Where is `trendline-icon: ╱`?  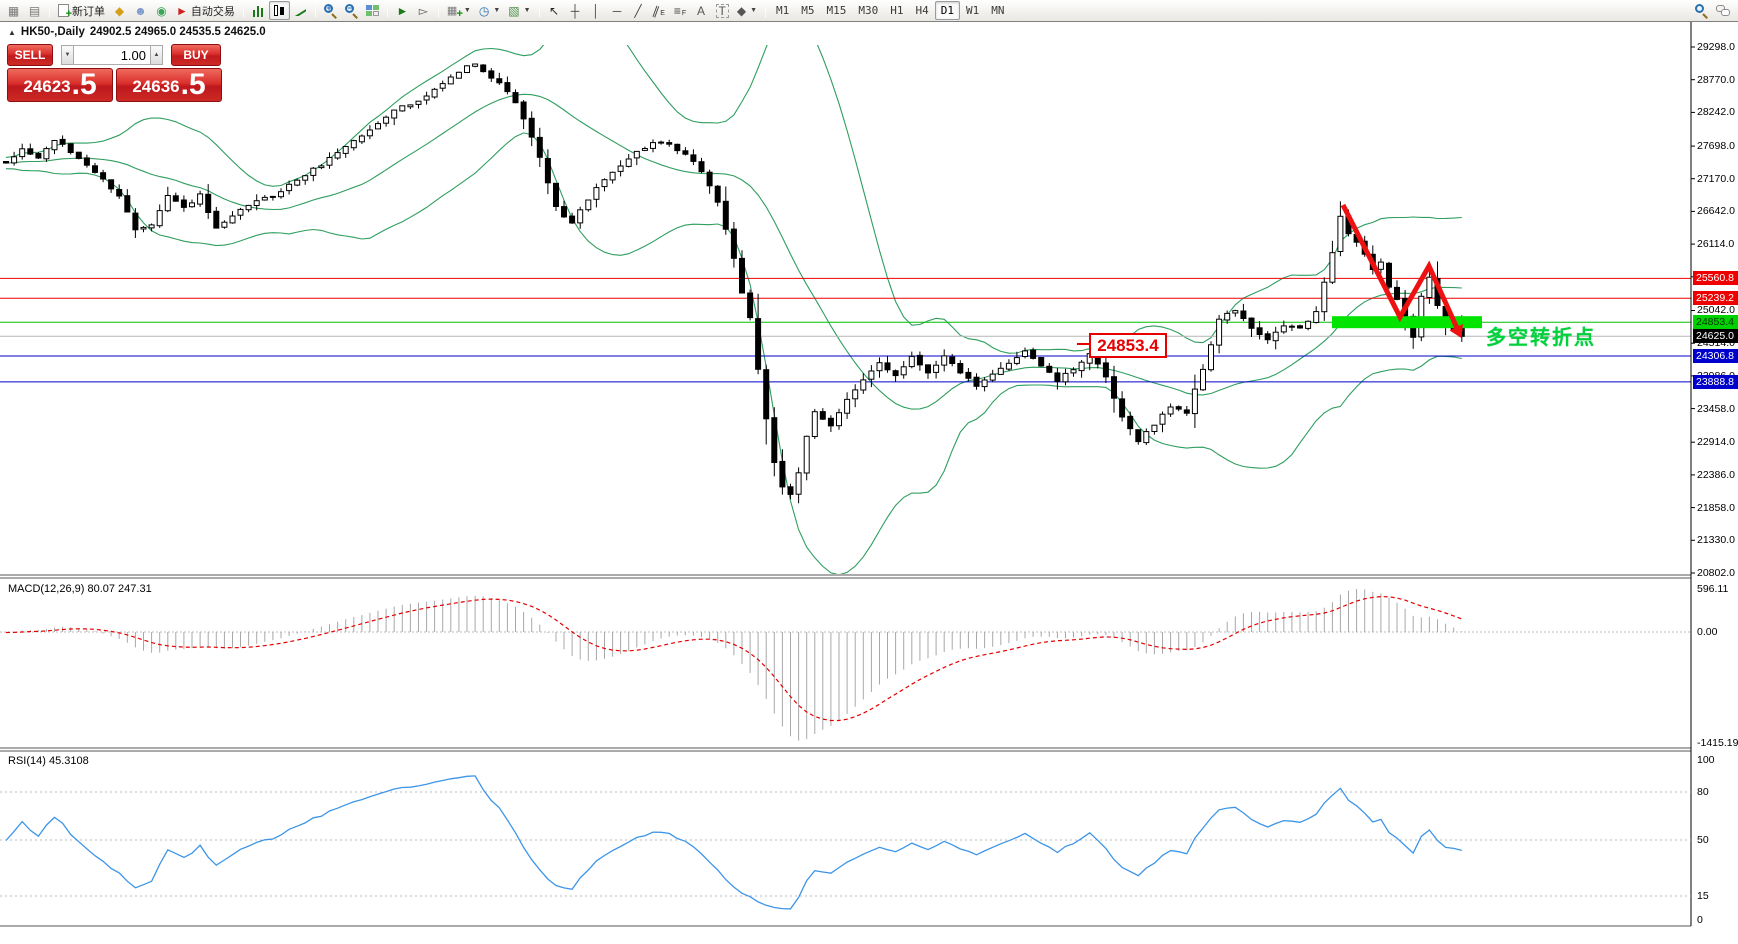
trendline-icon: ╱ is located at coordinates (638, 10).